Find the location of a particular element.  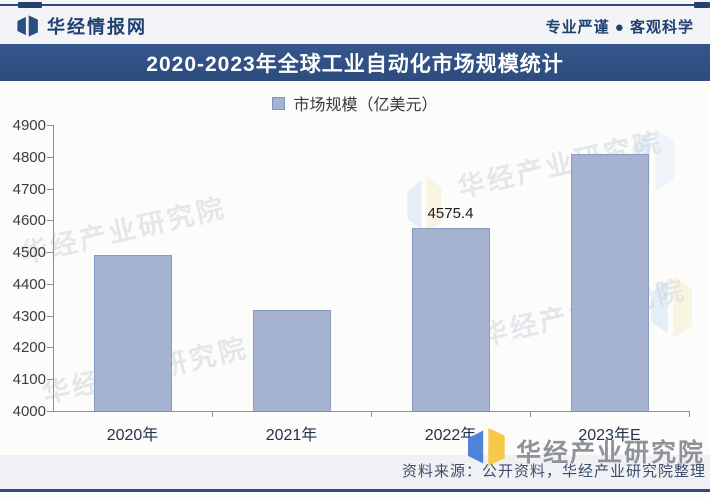

header-bar: 华经情报网 专业严谨 ● 客观科学 is located at coordinates (355, 26).